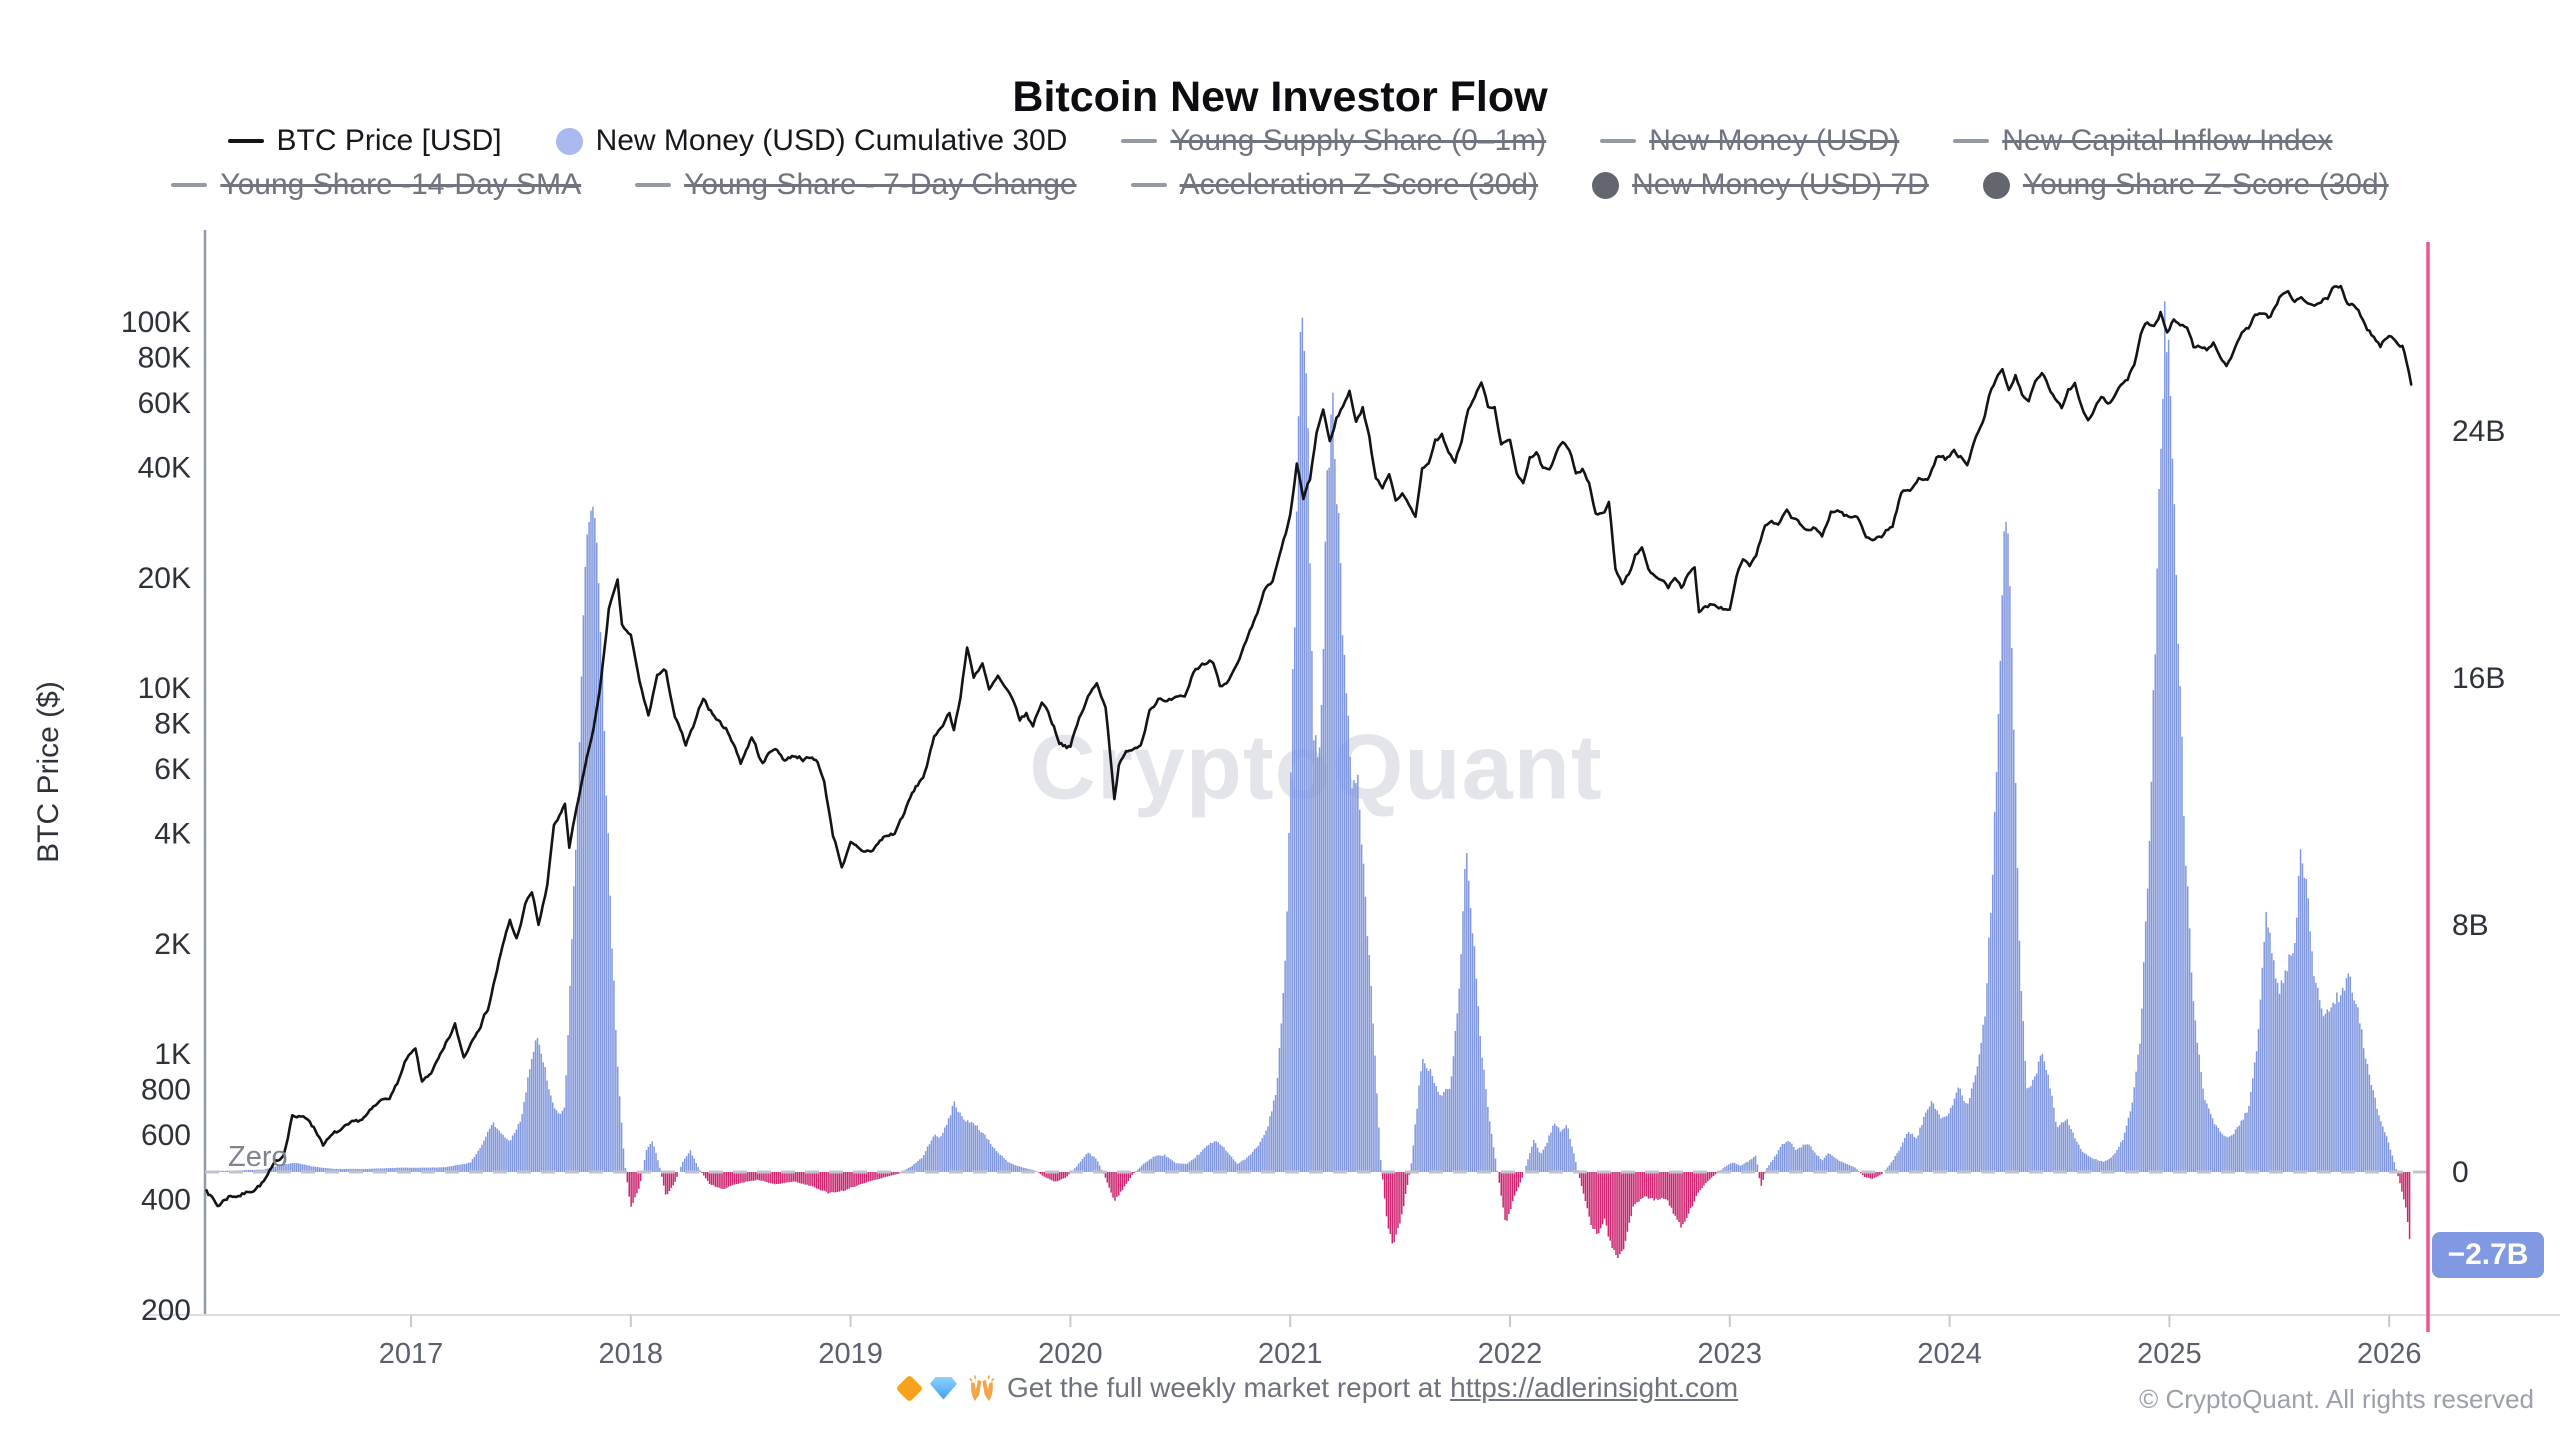 The image size is (2560, 1440). Describe the element at coordinates (164, 357) in the screenshot. I see `price-tick-label: 80K` at that location.